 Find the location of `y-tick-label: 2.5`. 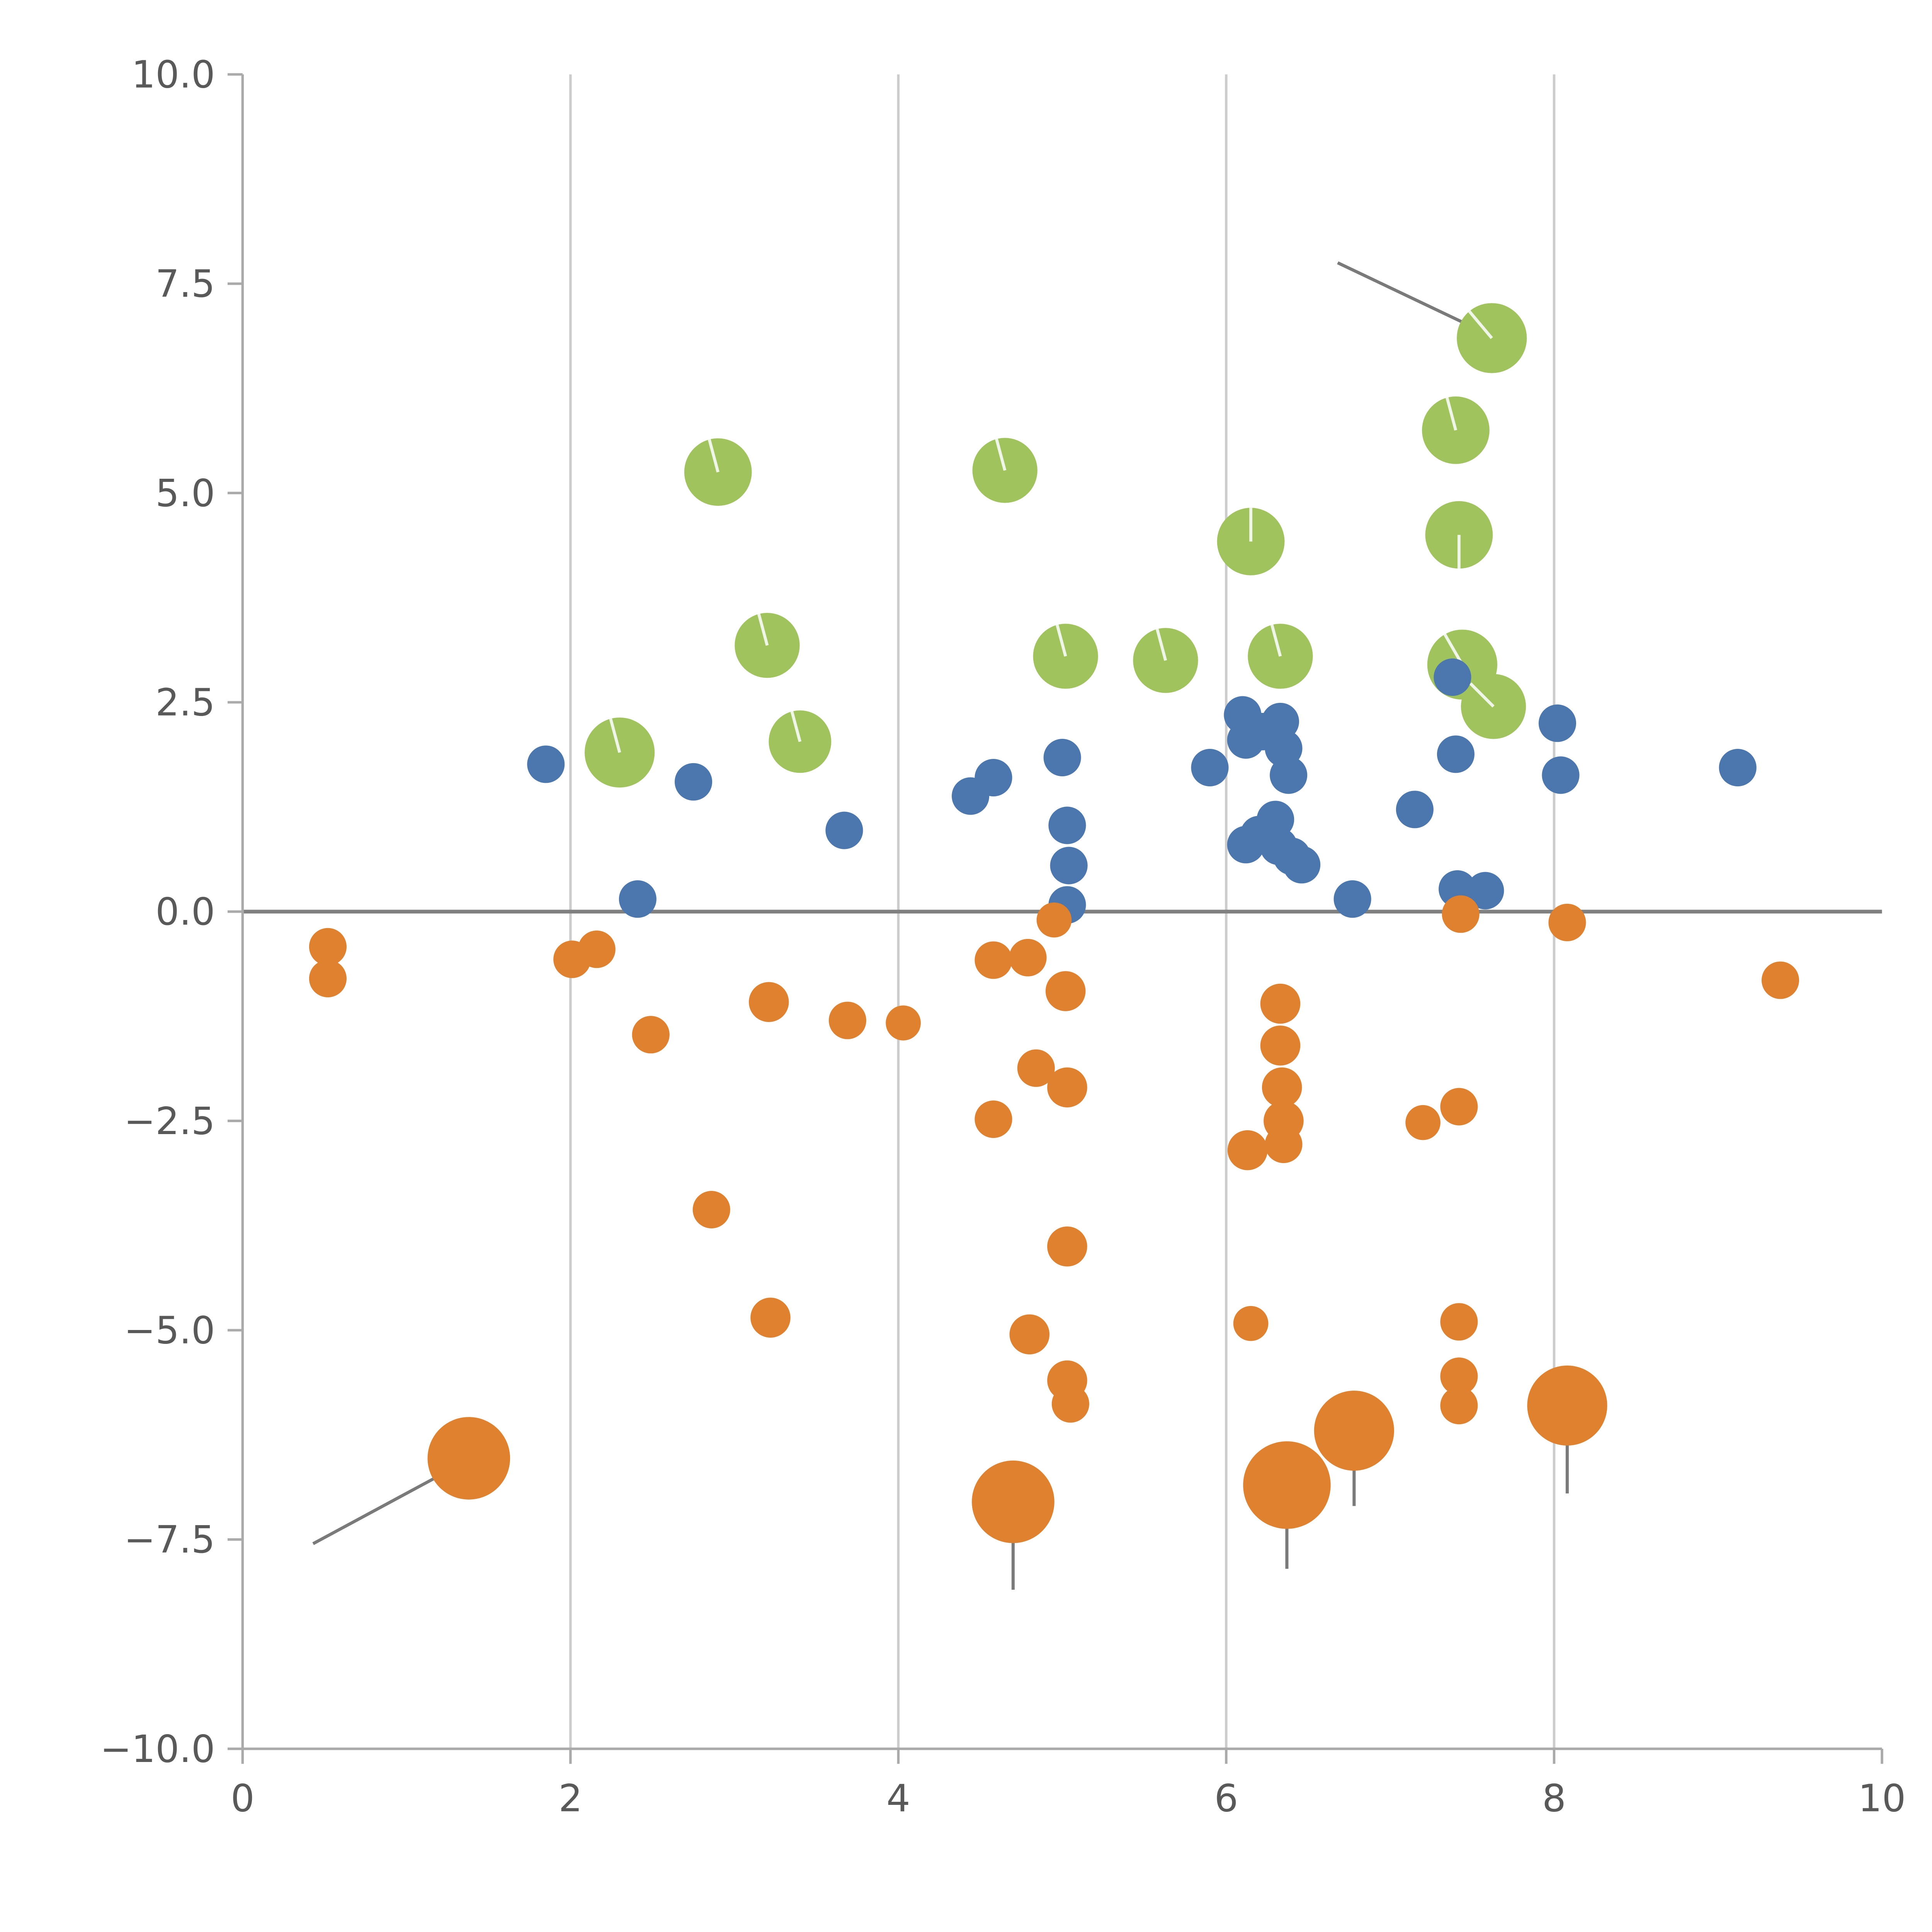

y-tick-label: 2.5 is located at coordinates (185, 702).